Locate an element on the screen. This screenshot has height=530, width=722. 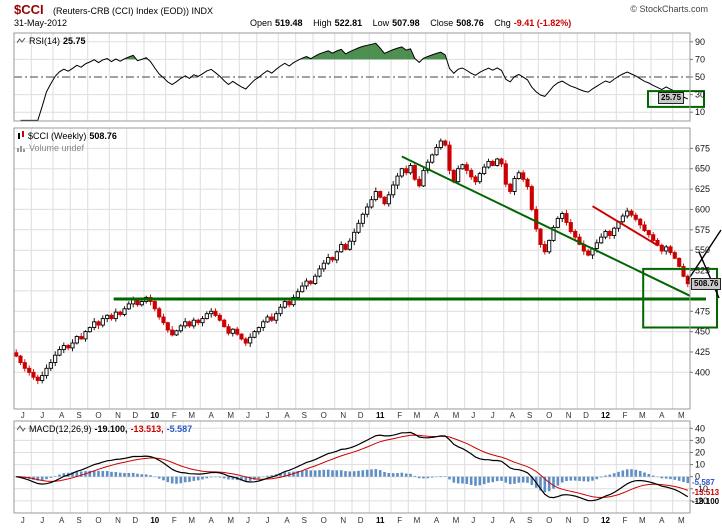
down-trendline is located at coordinates (546, 226).